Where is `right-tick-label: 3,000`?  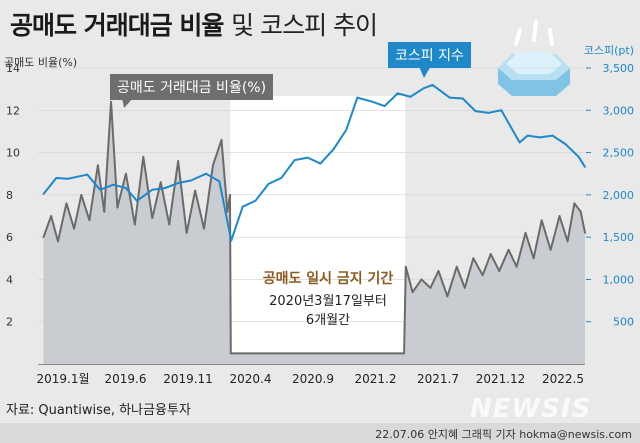
right-tick-label: 3,000 is located at coordinates (619, 110).